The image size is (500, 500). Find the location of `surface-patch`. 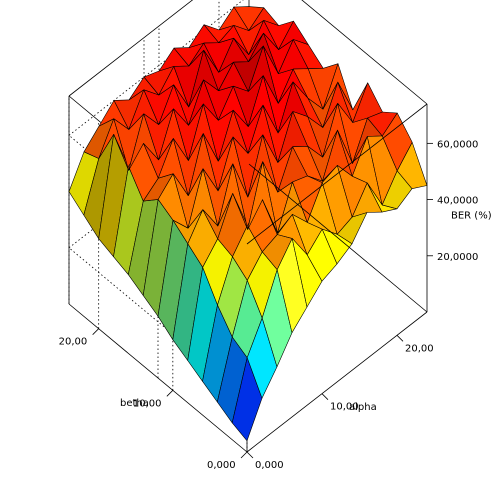

surface-patch is located at coordinates (412, 165).